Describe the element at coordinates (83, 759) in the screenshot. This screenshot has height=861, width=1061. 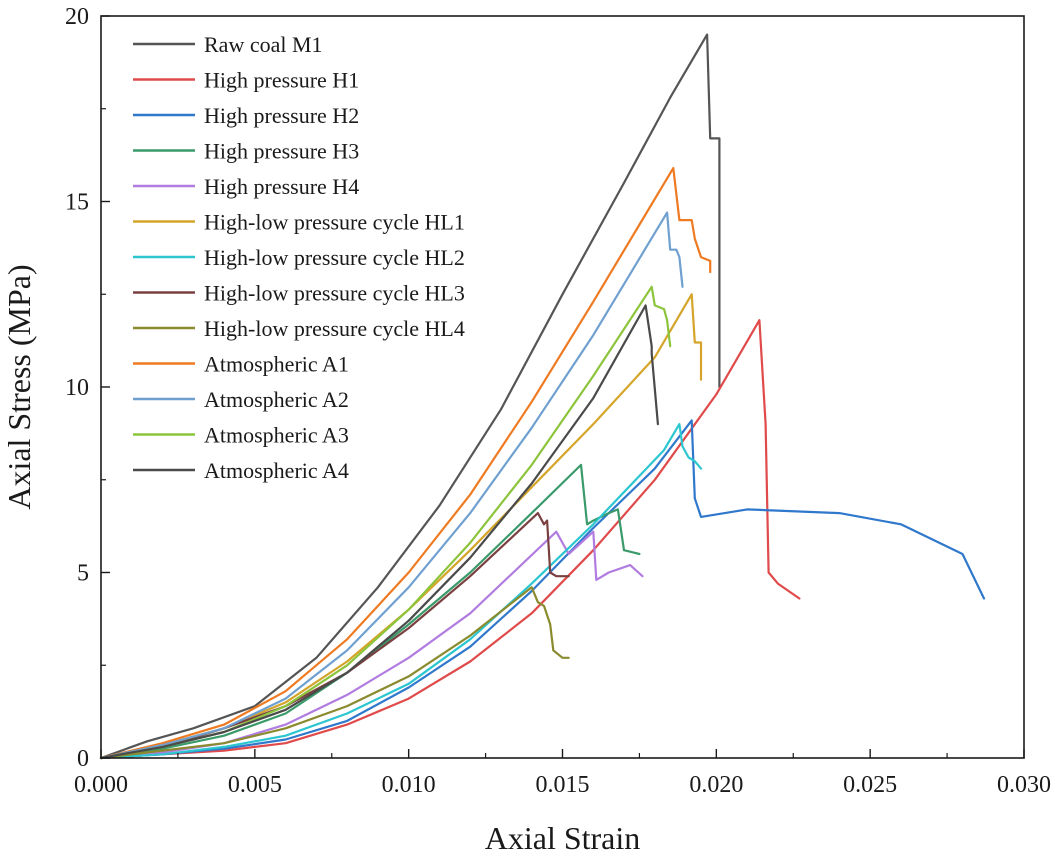
I see `y-tick-label: 0` at that location.